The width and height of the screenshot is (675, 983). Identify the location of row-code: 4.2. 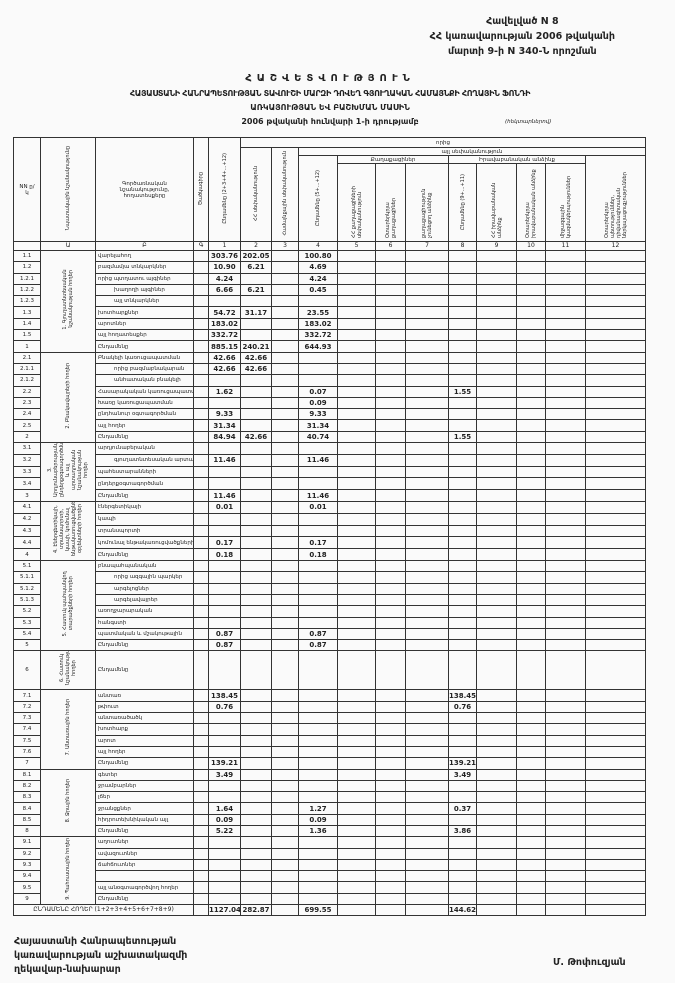
(27, 519).